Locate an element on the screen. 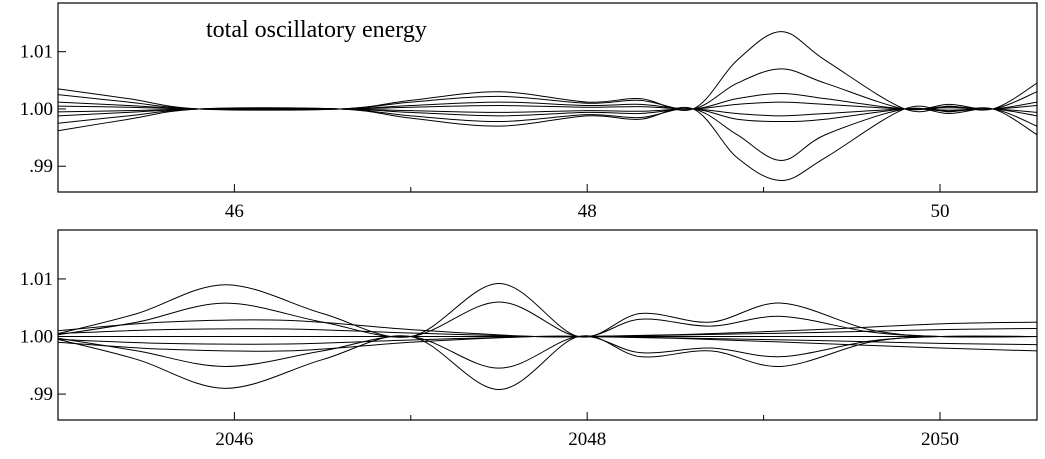 Image resolution: width=1045 pixels, height=459 pixels. chart-title: total oscillatory energy is located at coordinates (316, 30).